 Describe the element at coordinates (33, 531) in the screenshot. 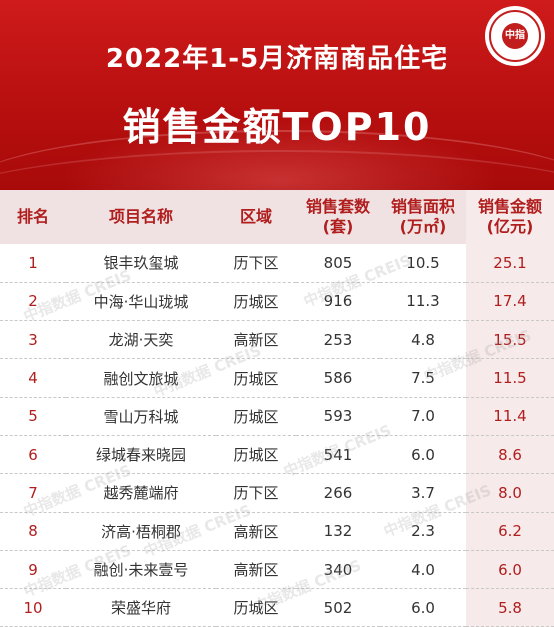

I see `cell-rank: 8` at that location.